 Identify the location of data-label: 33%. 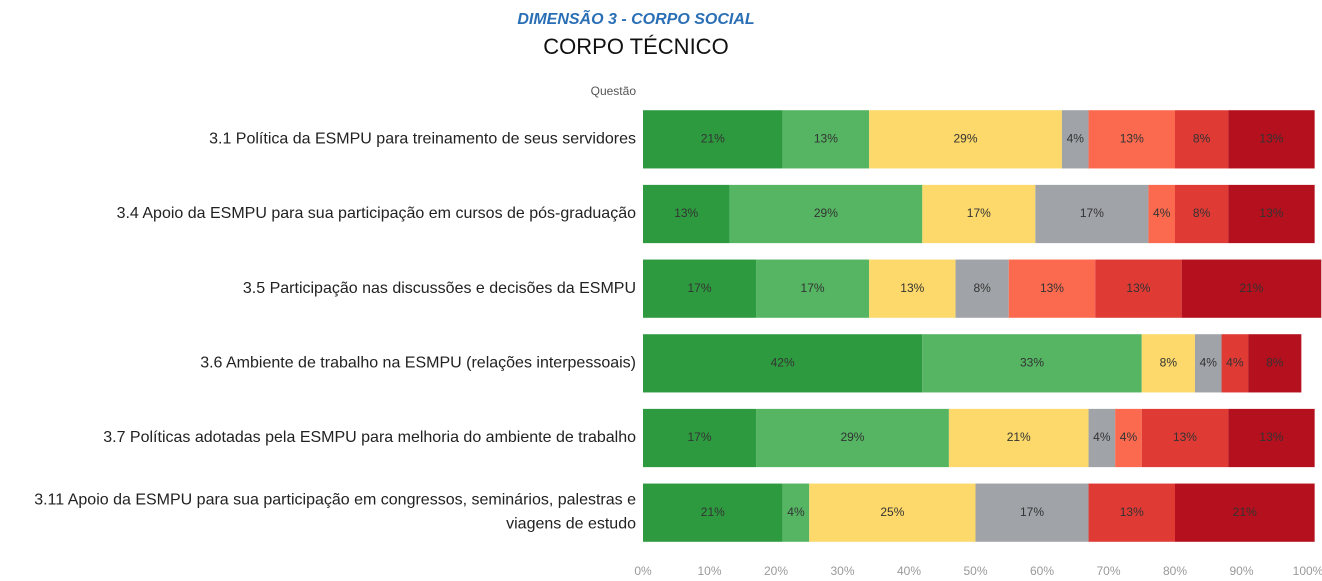
(1032, 363).